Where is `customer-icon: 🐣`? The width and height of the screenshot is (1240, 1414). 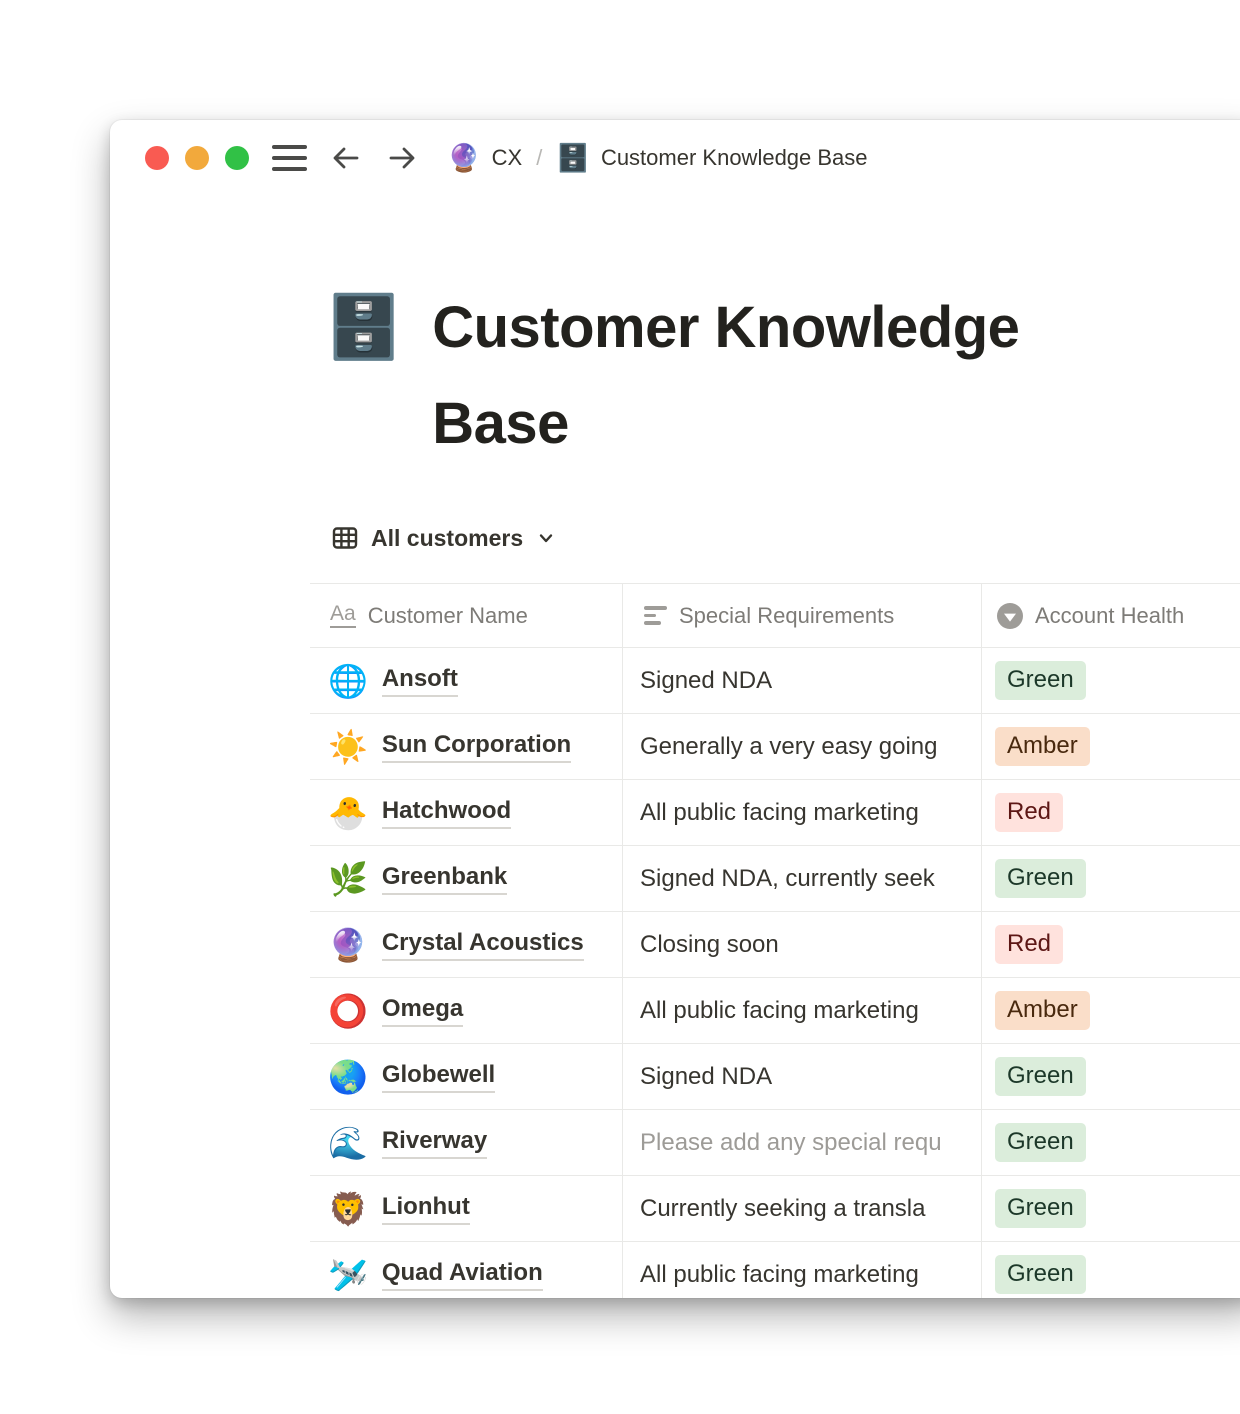
customer-icon: 🐣 is located at coordinates (348, 812).